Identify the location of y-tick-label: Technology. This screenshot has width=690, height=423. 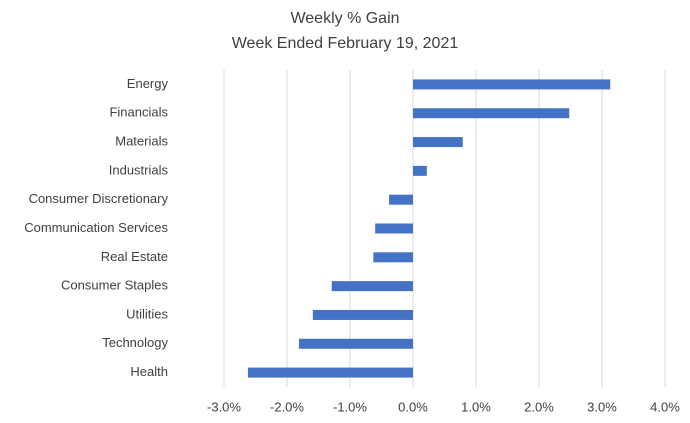
(135, 342).